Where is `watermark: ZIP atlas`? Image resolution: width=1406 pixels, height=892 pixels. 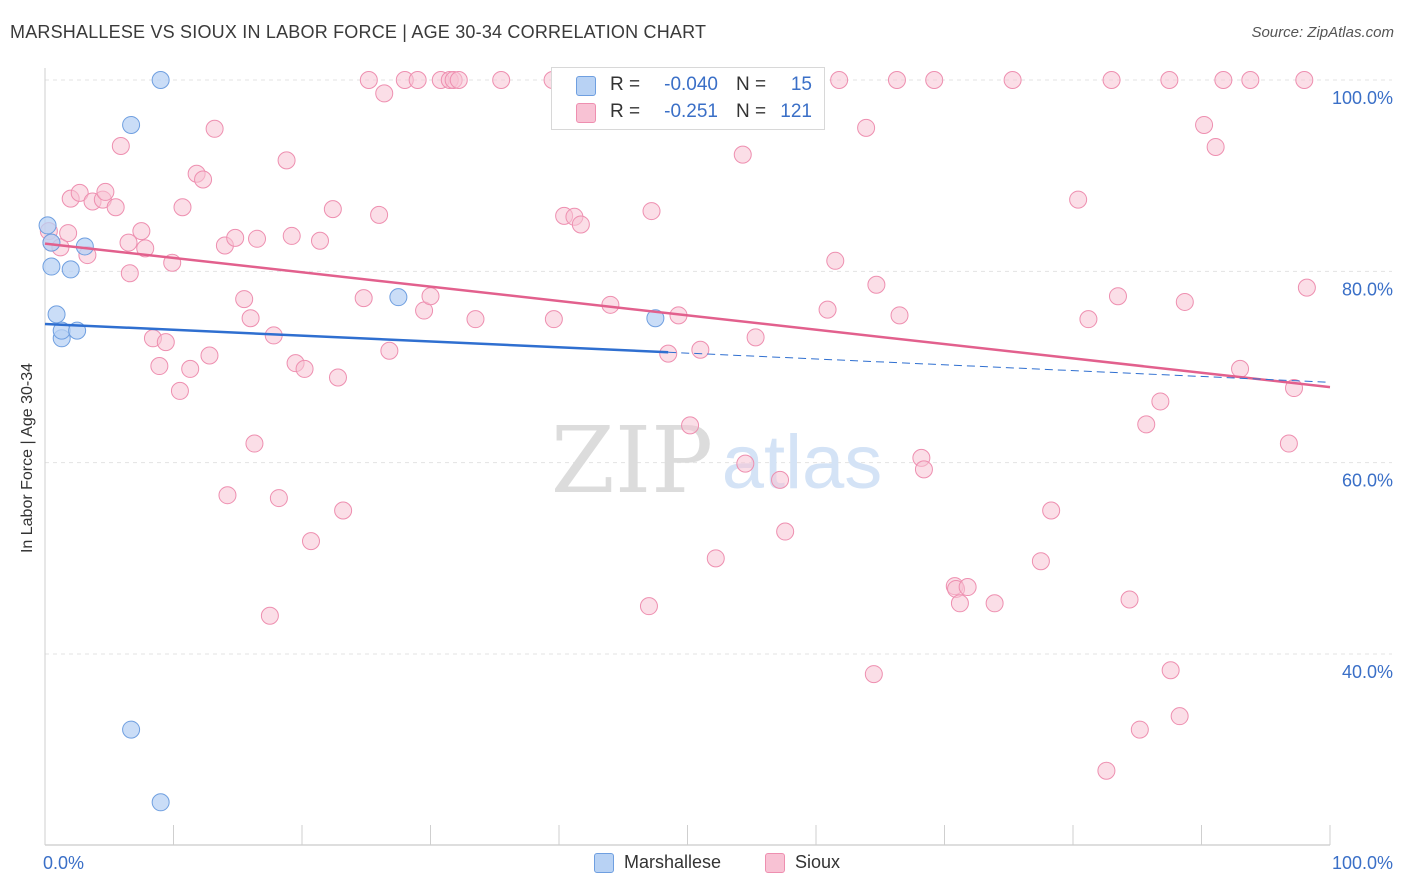
watermark: ZIP atlas is located at coordinates (716, 460).